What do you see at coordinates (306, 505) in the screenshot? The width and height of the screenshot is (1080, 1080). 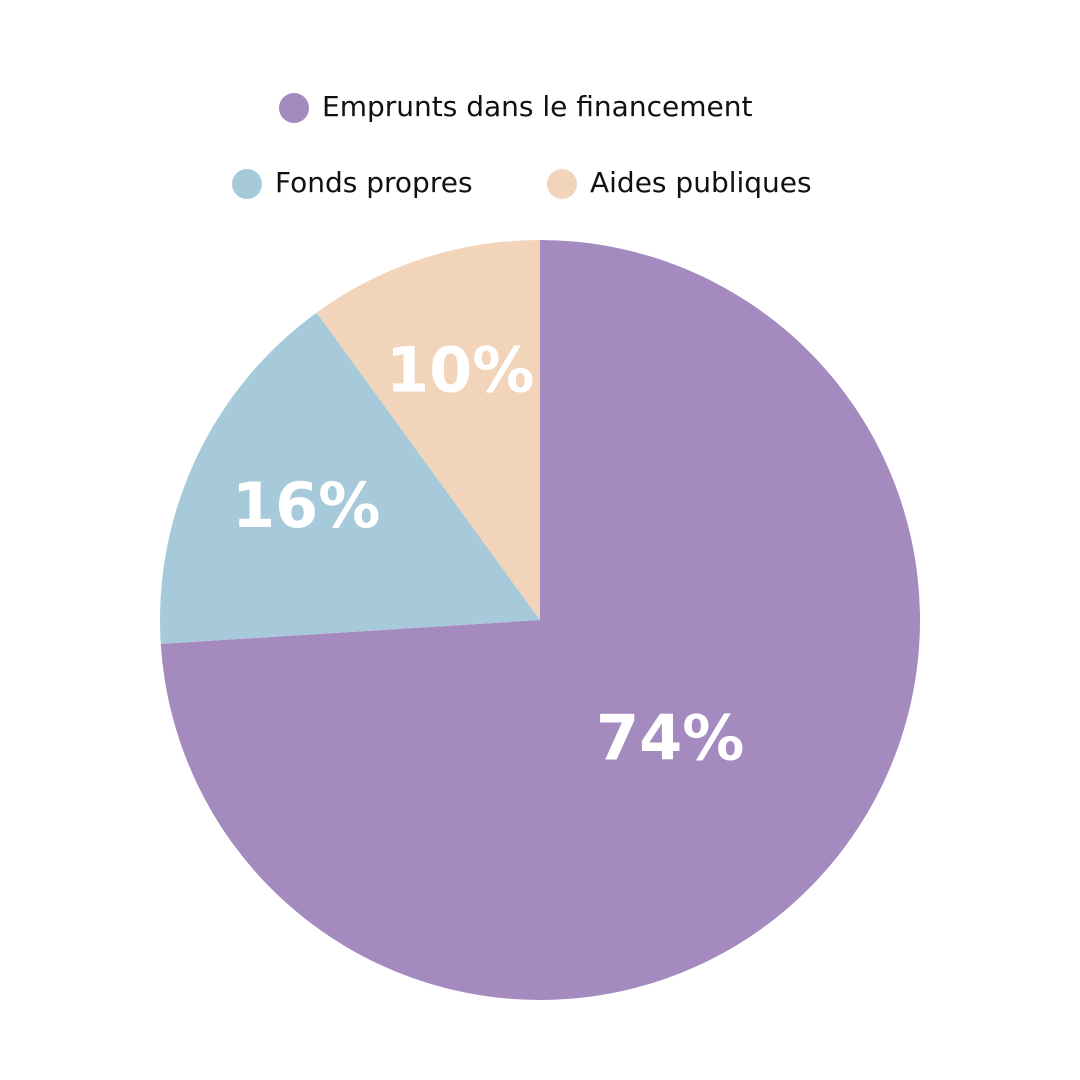 I see `value-label: 16%` at bounding box center [306, 505].